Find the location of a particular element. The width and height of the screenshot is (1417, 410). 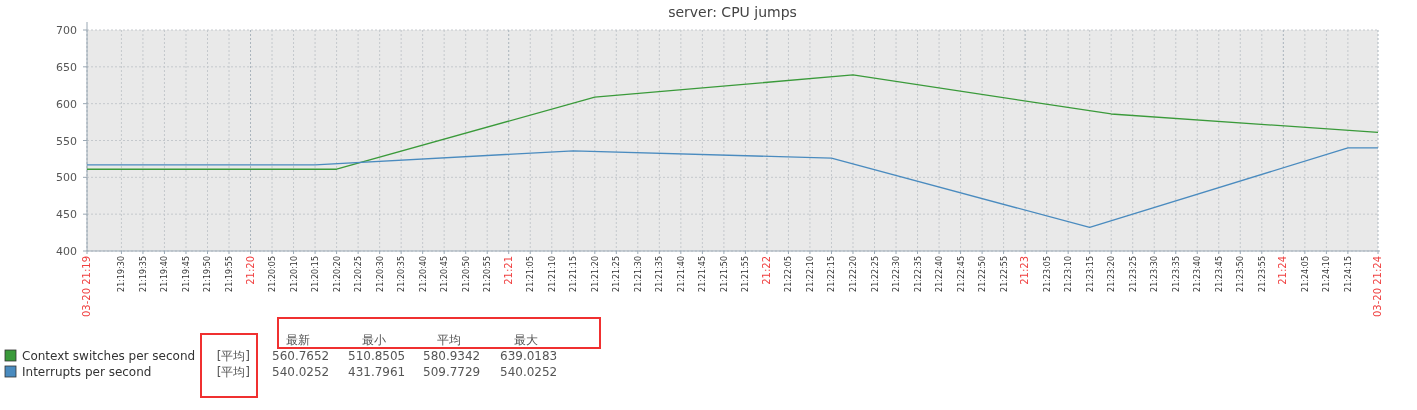

x-tick-label: 21:21:25 is located at coordinates (617, 274).